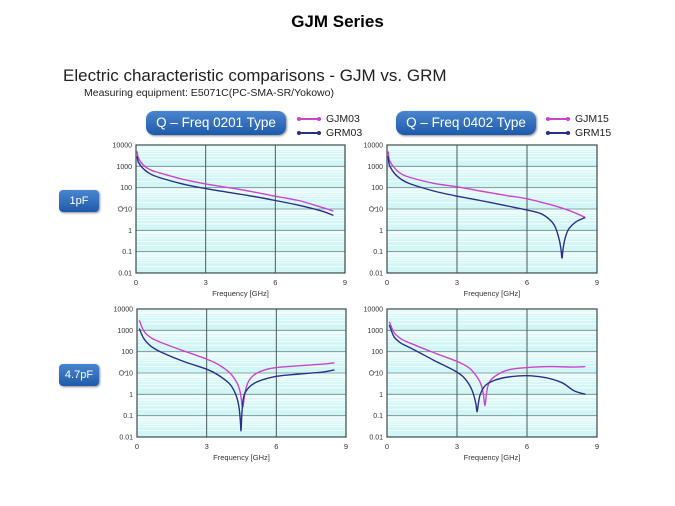 The height and width of the screenshot is (506, 675). I want to click on header-0402-type: Q – Freq 0402 Type, so click(466, 123).